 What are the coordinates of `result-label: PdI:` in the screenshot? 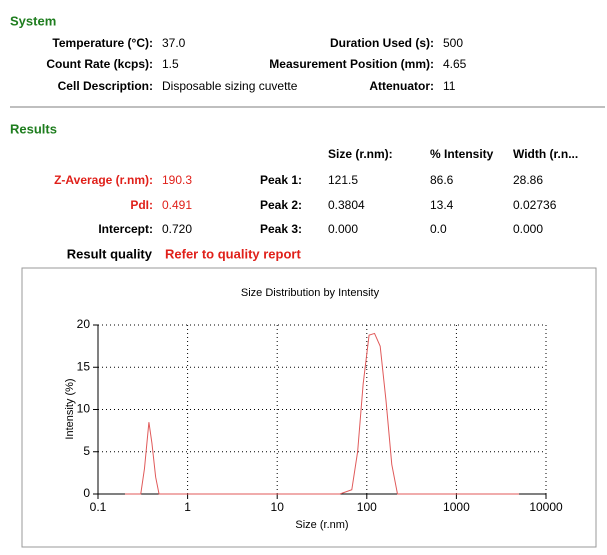 It's located at (141, 205).